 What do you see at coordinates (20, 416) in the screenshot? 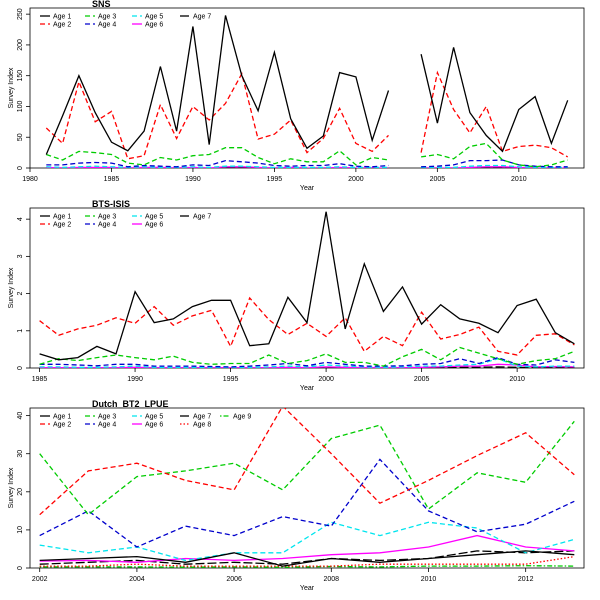
I see `y-tick-label: 40` at bounding box center [20, 416].